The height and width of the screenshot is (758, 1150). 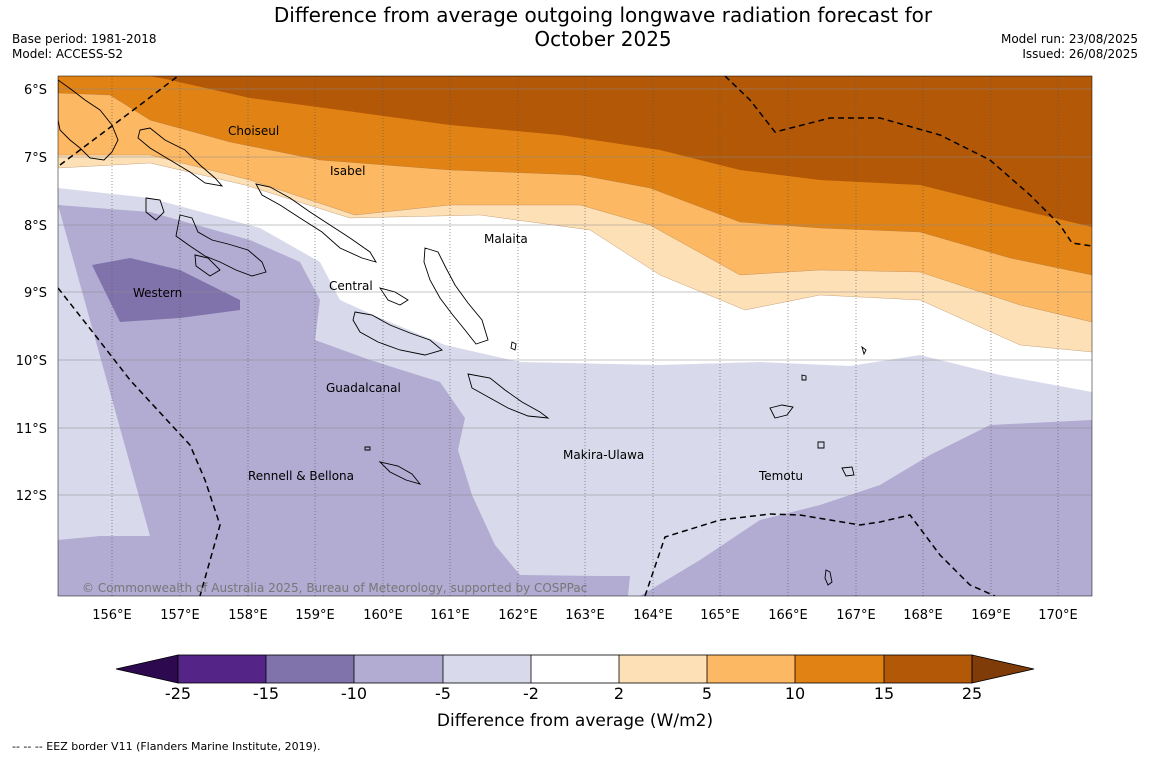 I want to click on florida-islands, so click(x=393, y=296).